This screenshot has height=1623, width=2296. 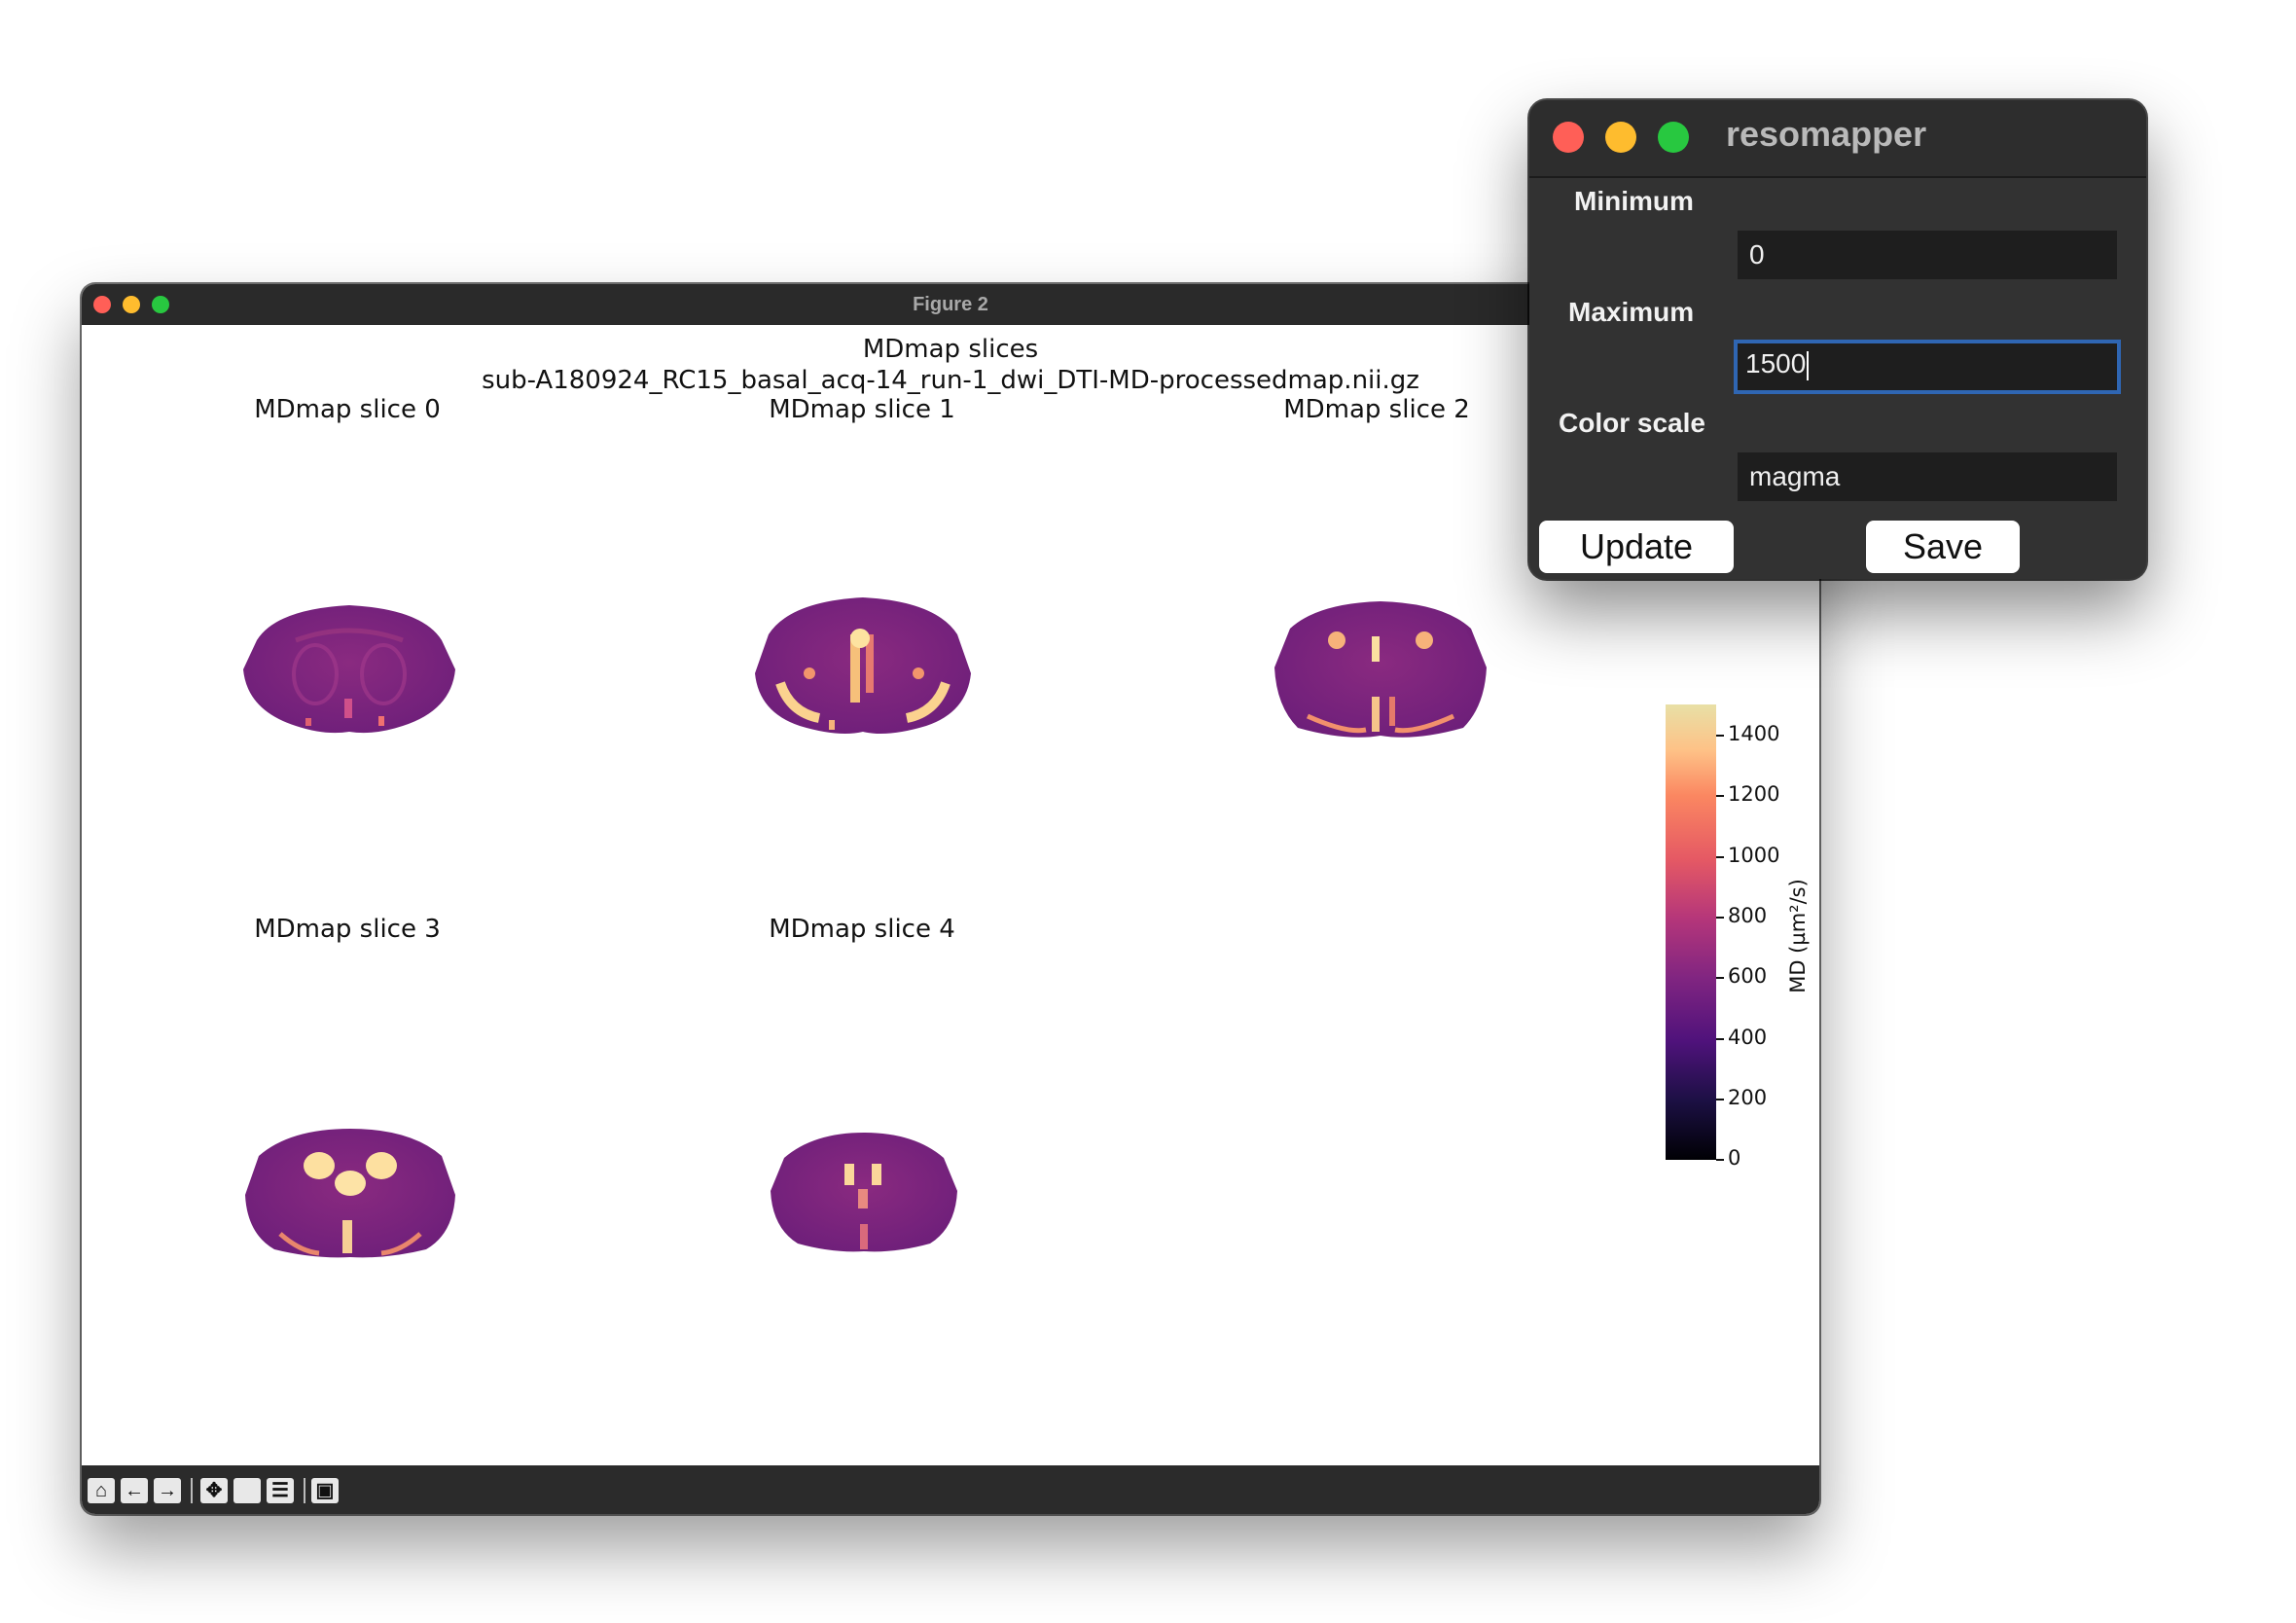 What do you see at coordinates (1754, 733) in the screenshot?
I see `colorbar-tick-label: 1400` at bounding box center [1754, 733].